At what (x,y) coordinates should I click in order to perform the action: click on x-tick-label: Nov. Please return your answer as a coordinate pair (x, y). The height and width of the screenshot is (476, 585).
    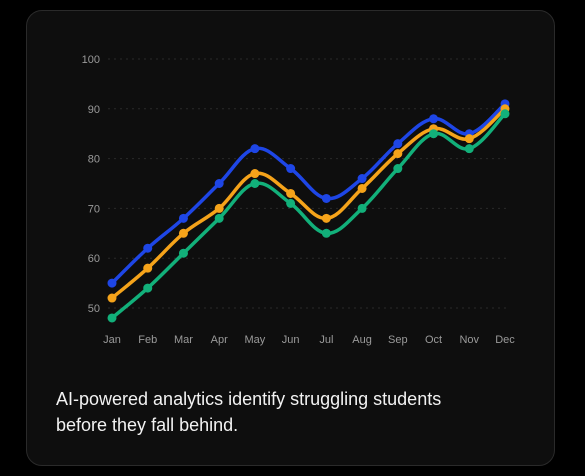
    Looking at the image, I should click on (469, 340).